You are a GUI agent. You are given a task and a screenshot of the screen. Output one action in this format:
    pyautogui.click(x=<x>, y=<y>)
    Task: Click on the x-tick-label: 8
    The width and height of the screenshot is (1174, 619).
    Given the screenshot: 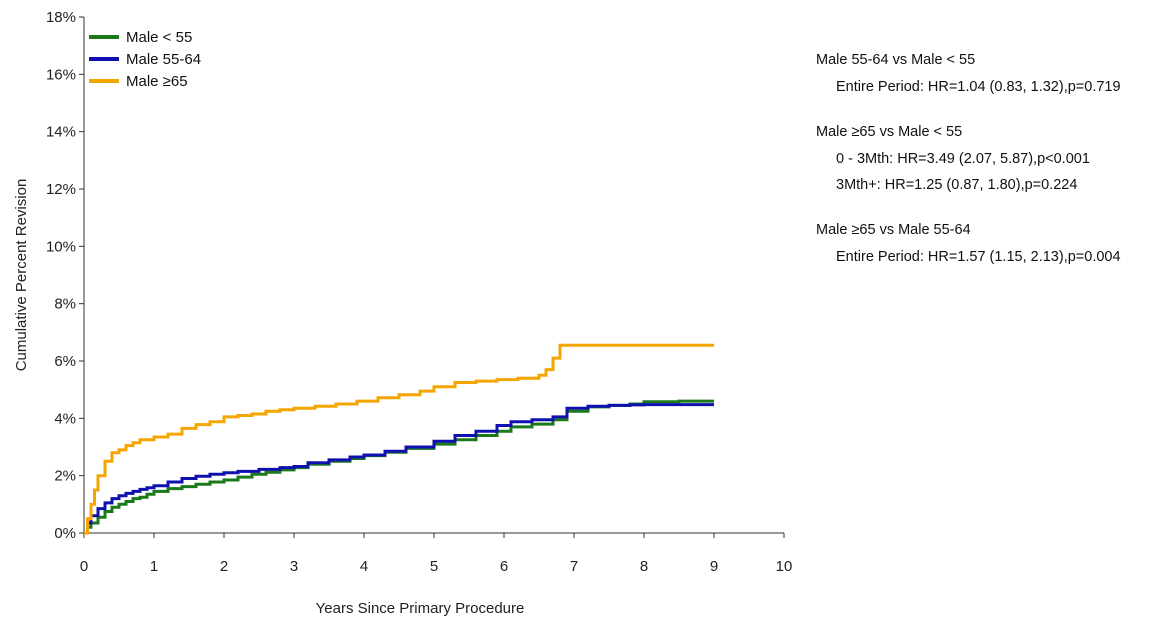 What is the action you would take?
    pyautogui.click(x=644, y=566)
    